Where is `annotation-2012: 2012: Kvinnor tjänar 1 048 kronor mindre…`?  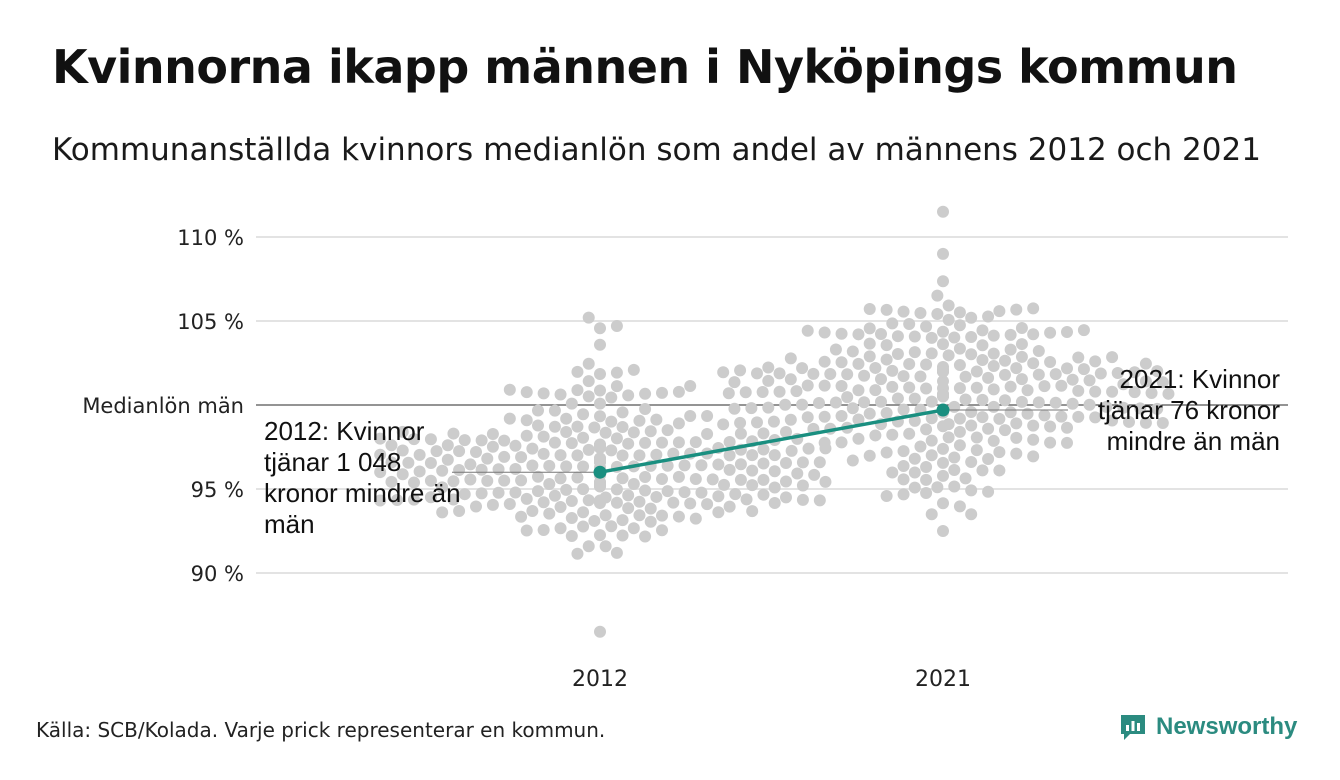 annotation-2012: 2012: Kvinnor tjänar 1 048 kronor mindre… is located at coordinates (362, 477).